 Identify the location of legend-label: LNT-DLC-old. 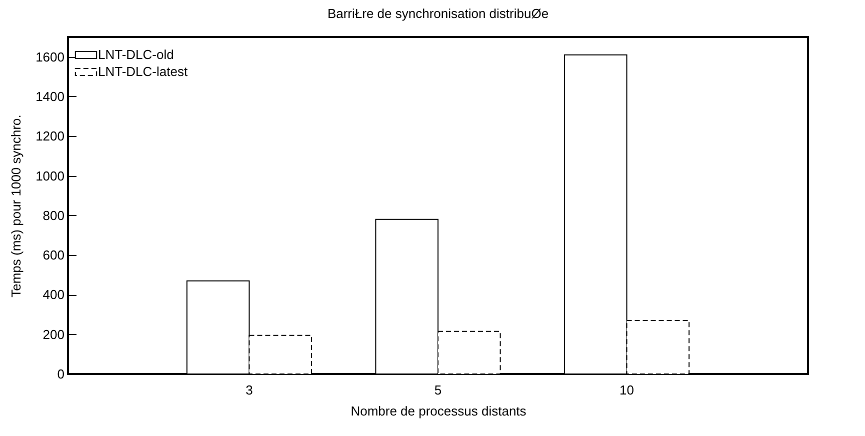
(136, 54).